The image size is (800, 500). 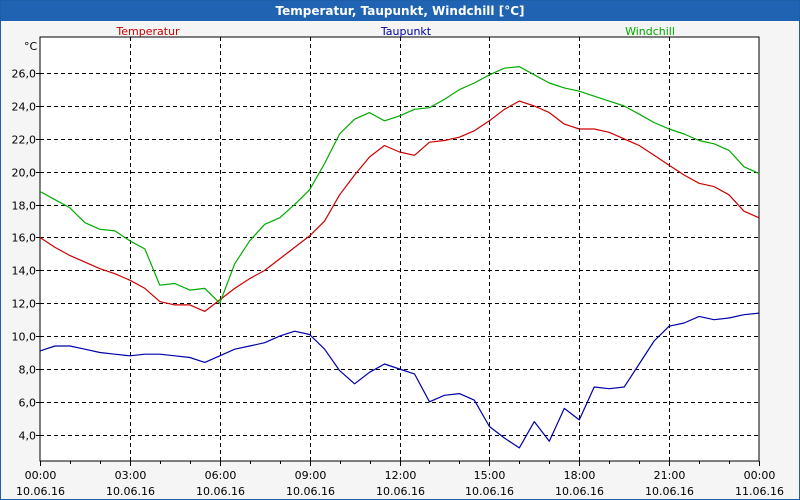 I want to click on y-tick-label: 4,0, so click(x=28, y=436).